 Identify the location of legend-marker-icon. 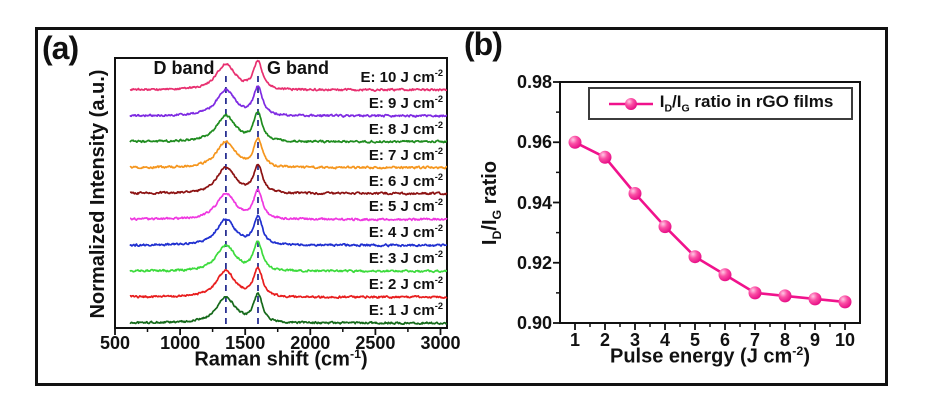
(630, 103).